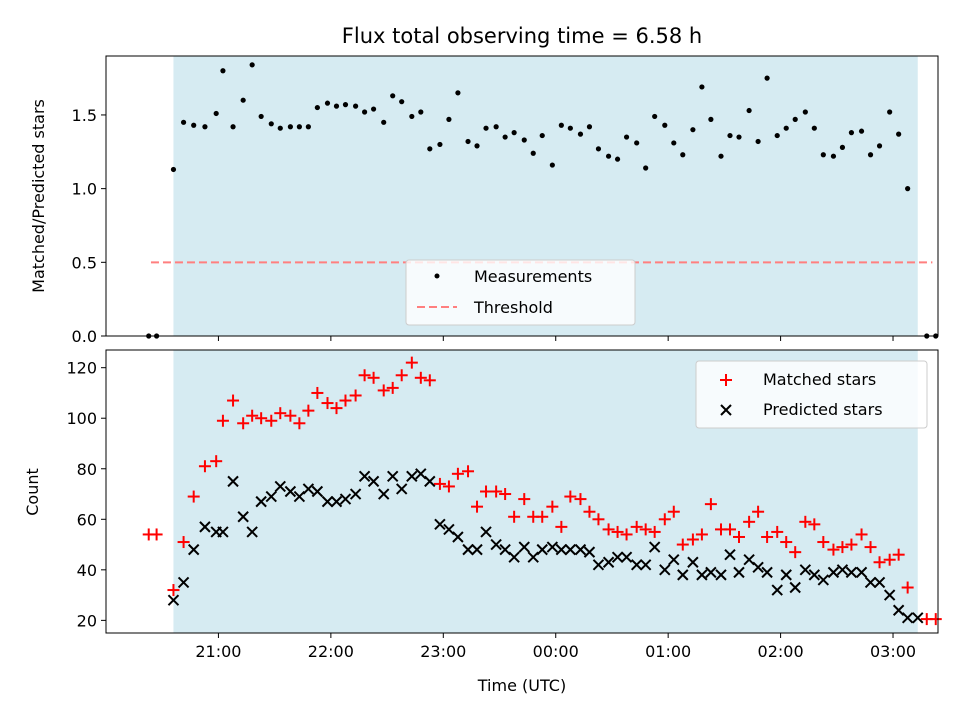 The image size is (960, 720). I want to click on y-tick-label: 60, so click(87, 519).